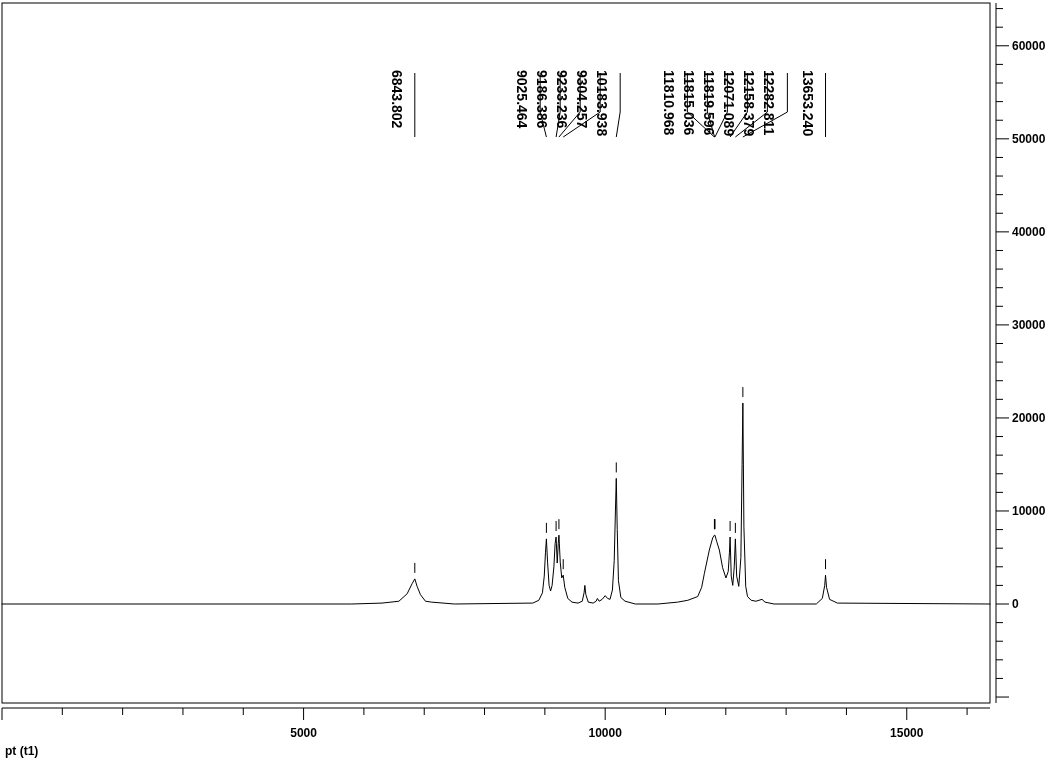 This screenshot has height=759, width=1057. Describe the element at coordinates (669, 103) in the screenshot. I see `annotation: 11810.968` at that location.